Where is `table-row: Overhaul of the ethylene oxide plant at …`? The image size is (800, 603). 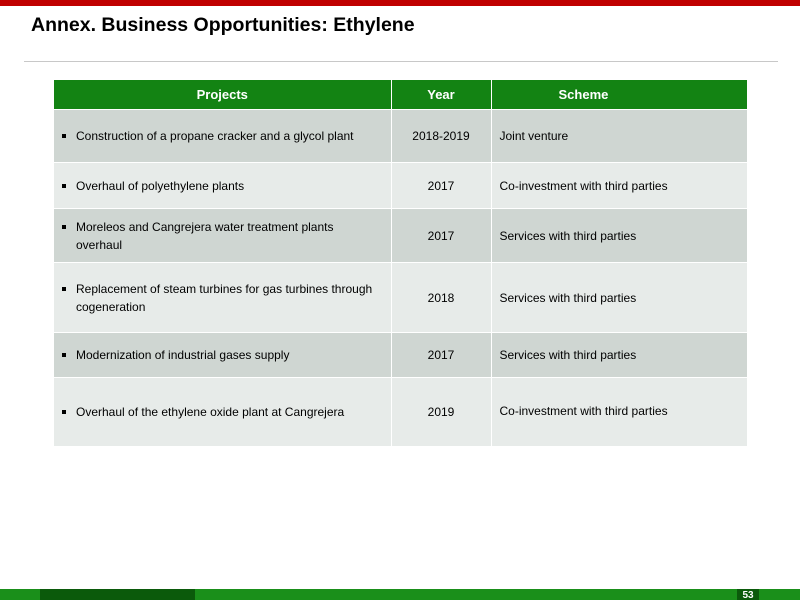
table-row: Overhaul of the ethylene oxide plant at … is located at coordinates (400, 412).